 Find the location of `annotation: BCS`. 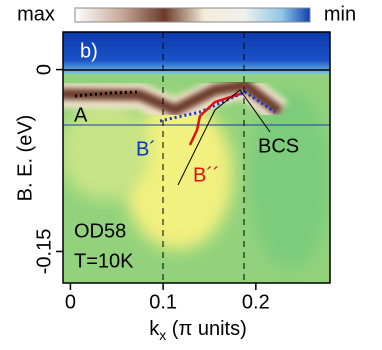

annotation: BCS is located at coordinates (278, 146).